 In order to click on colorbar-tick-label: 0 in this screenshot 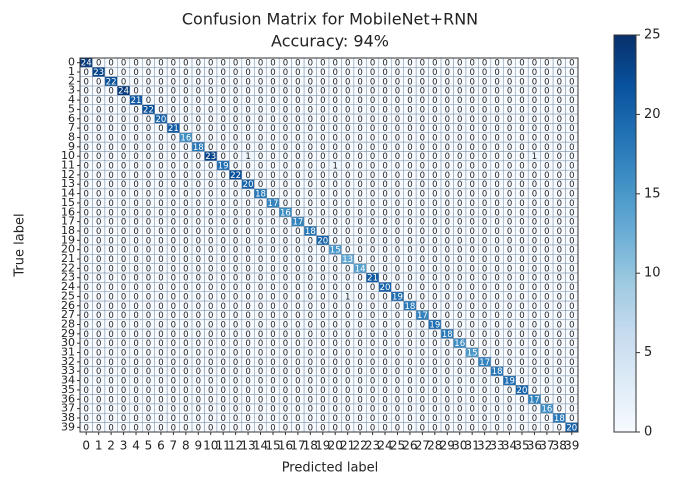, I will do `click(648, 432)`.